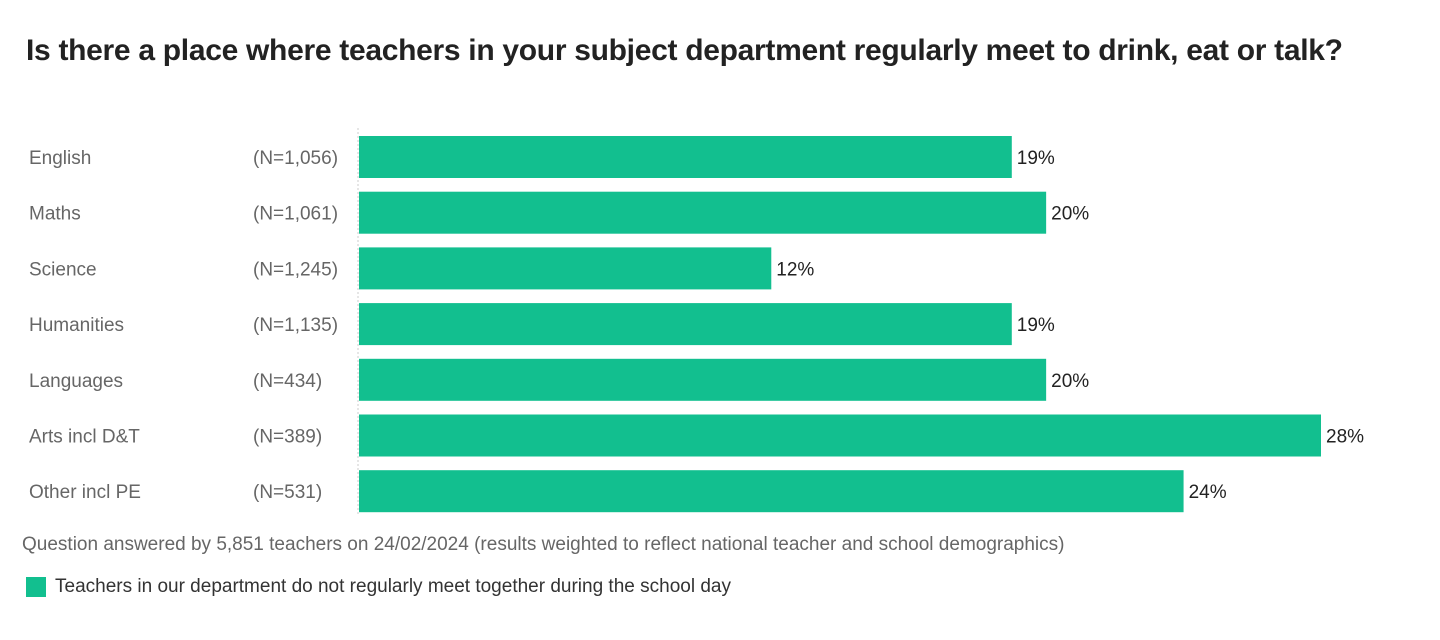  I want to click on sample-size-label: (N=389), so click(287, 437).